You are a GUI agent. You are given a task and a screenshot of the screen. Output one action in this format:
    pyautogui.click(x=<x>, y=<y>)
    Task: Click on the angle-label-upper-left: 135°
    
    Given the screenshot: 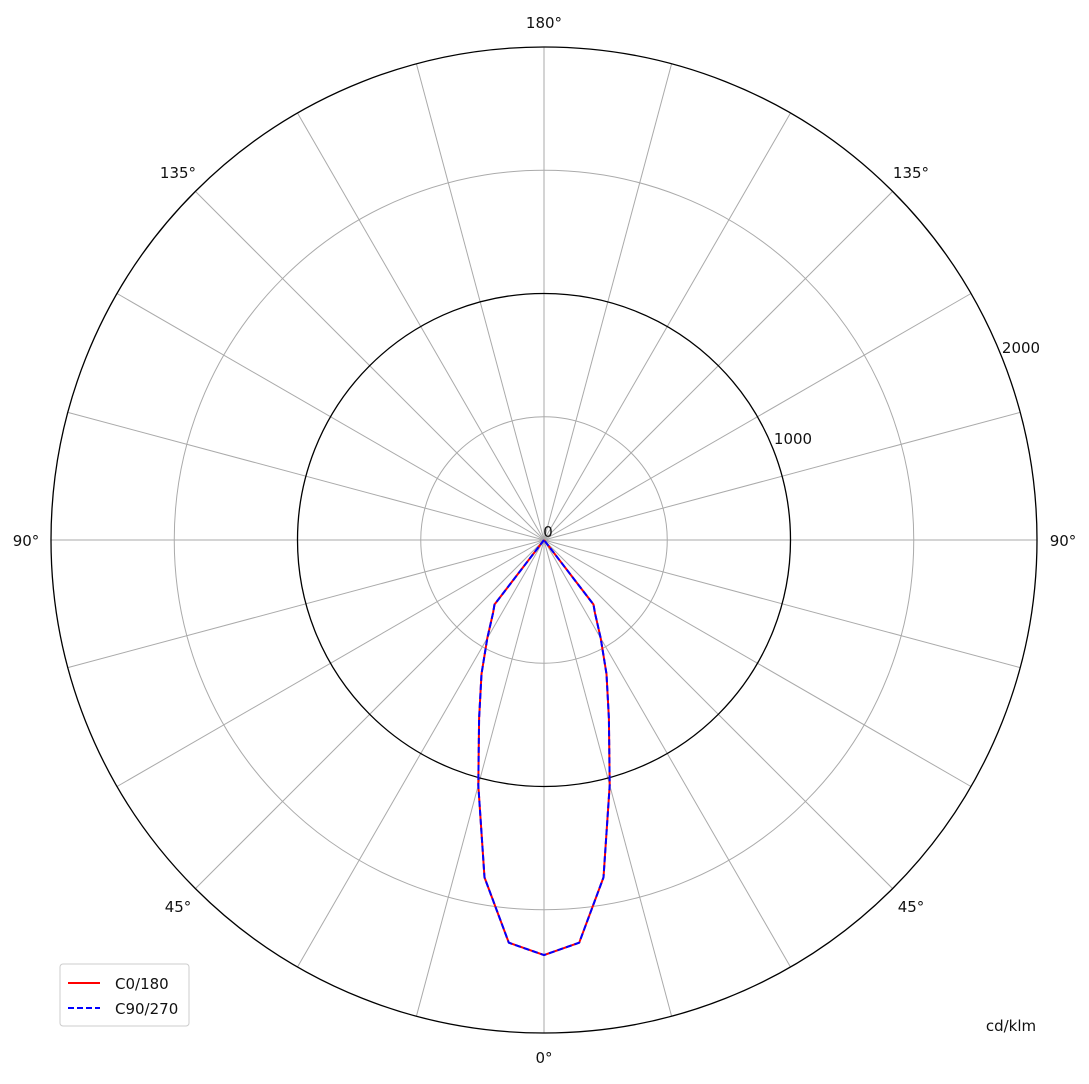 What is the action you would take?
    pyautogui.click(x=178, y=173)
    